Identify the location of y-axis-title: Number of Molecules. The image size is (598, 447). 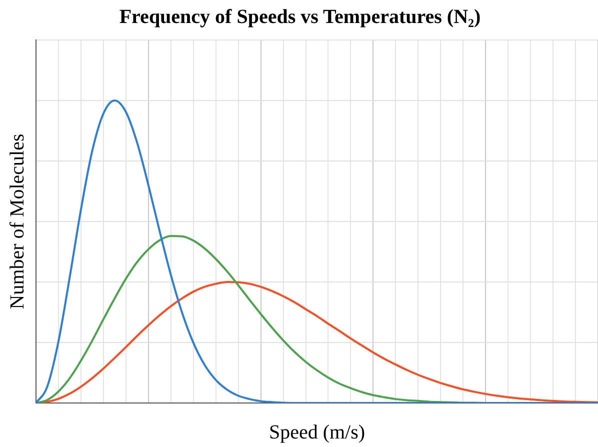
(17, 222).